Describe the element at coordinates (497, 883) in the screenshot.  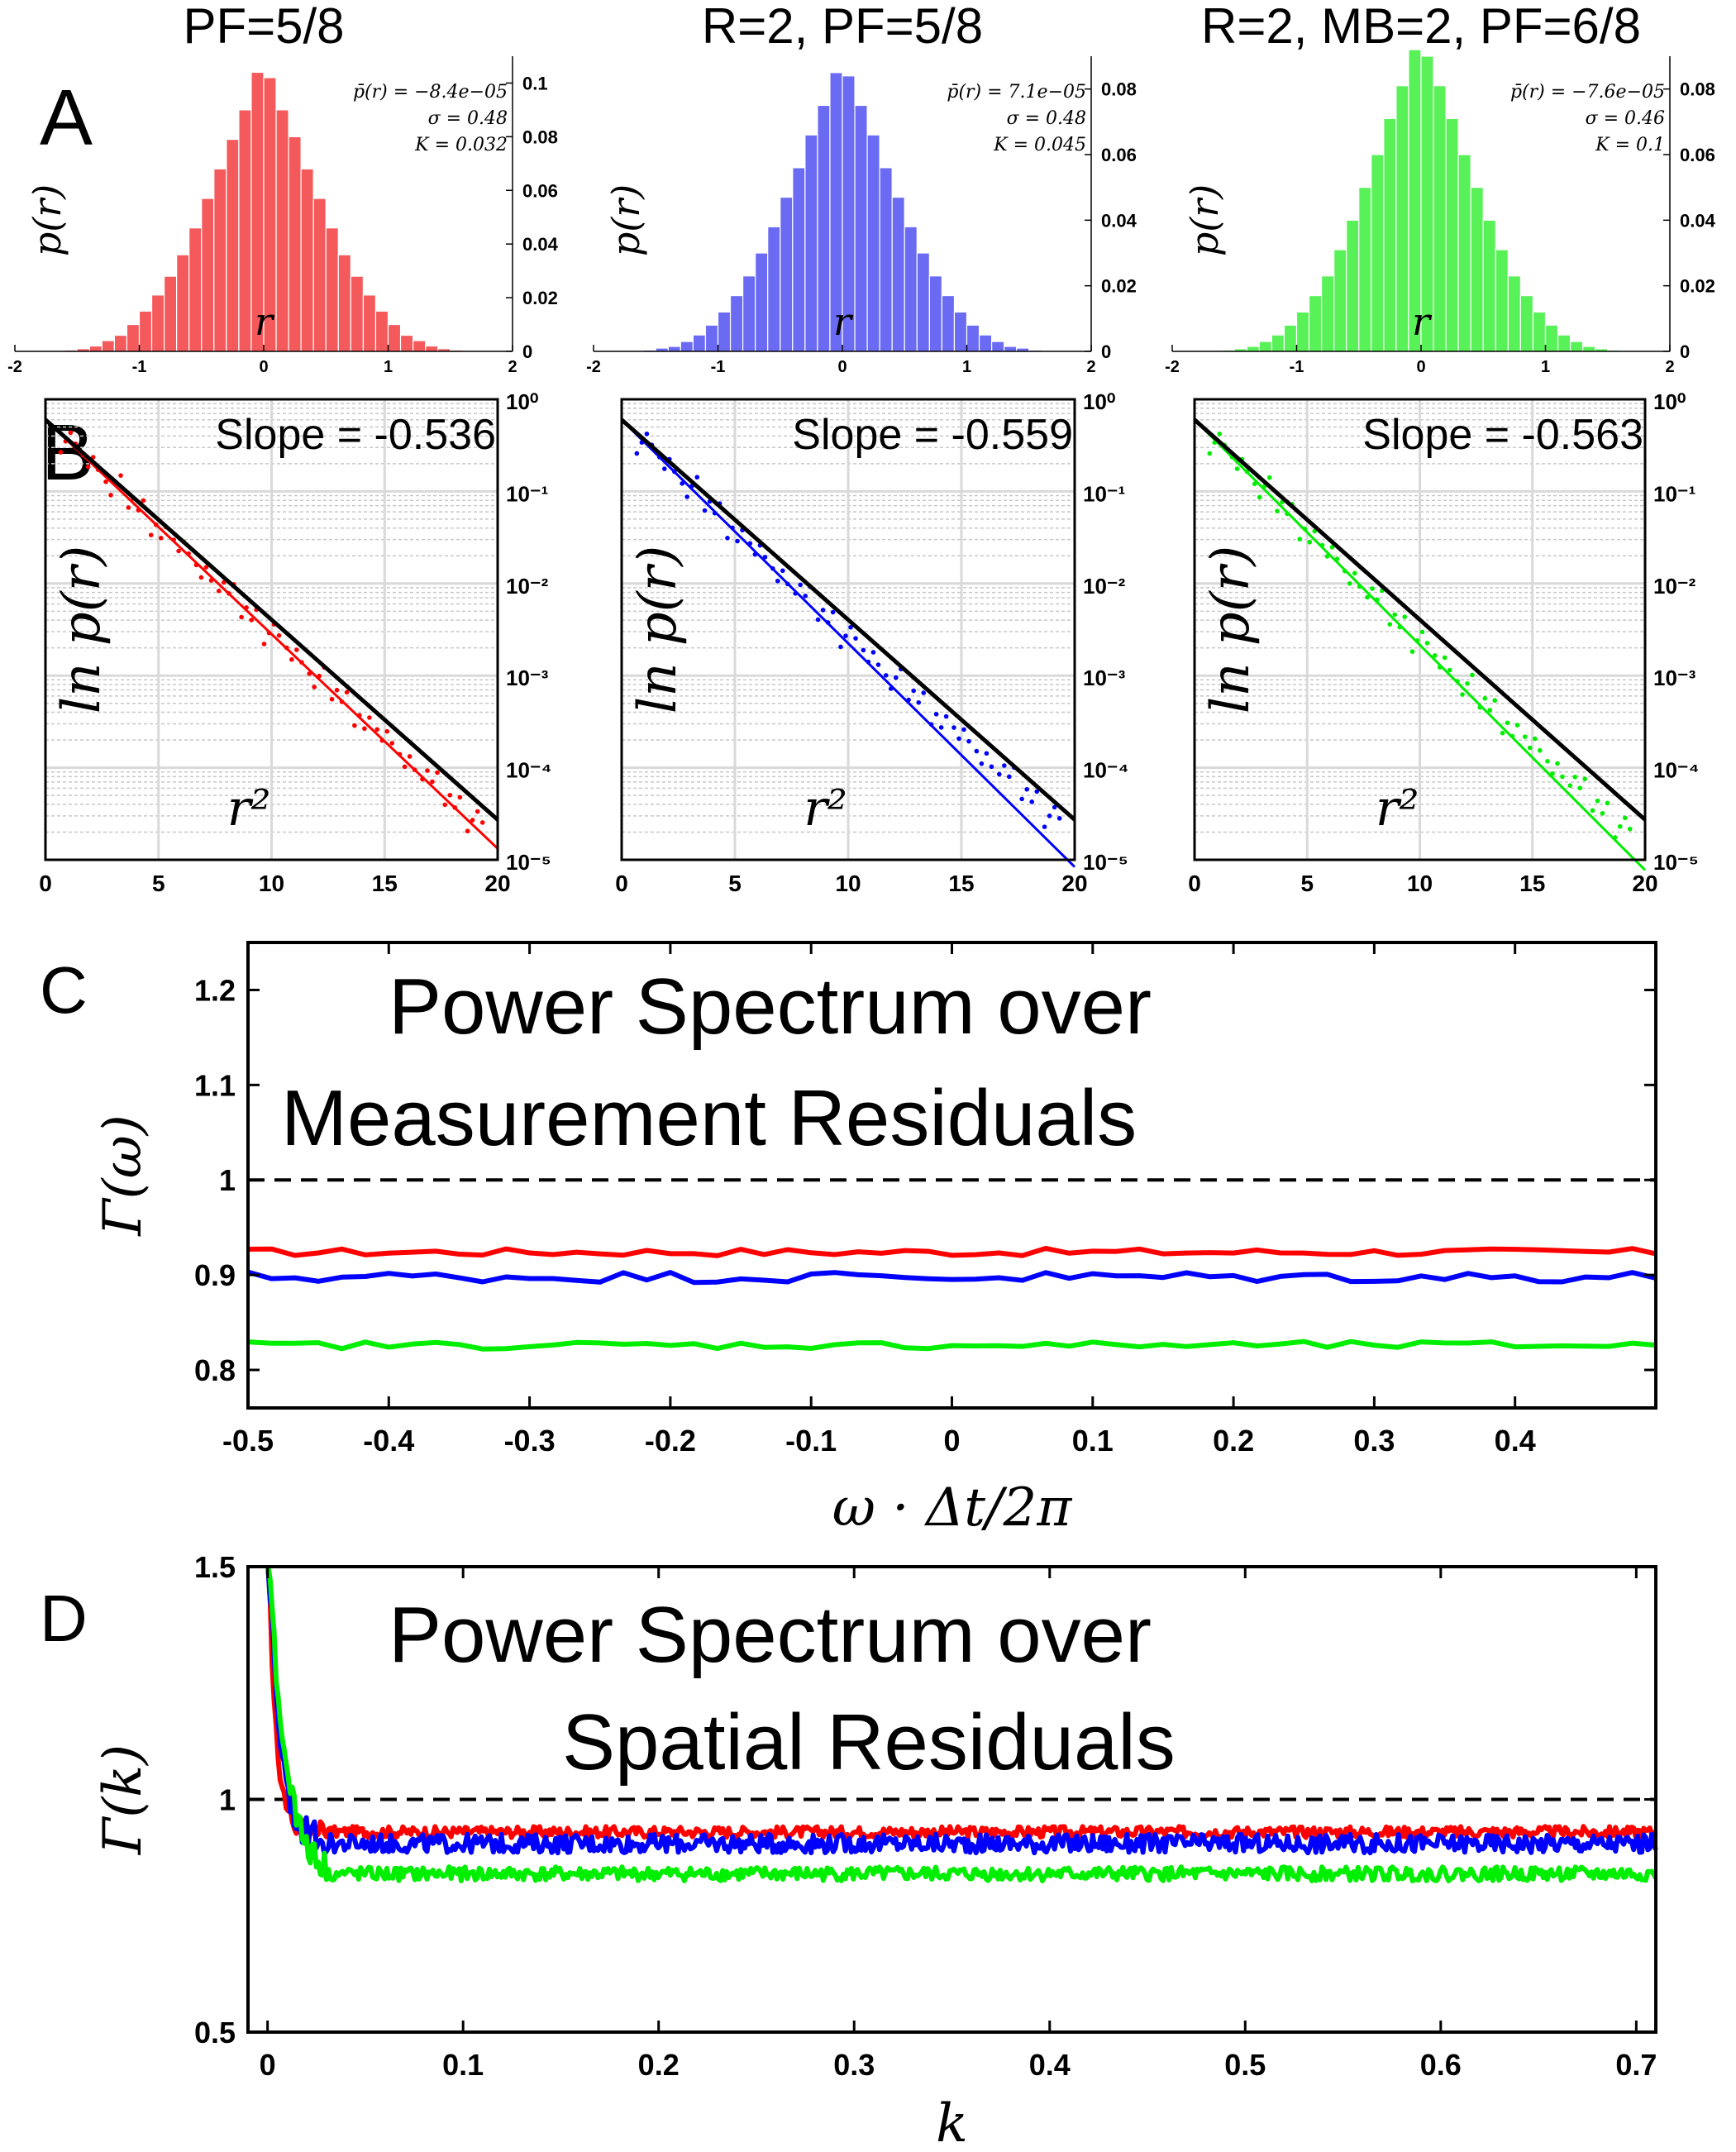
I see `x-tick-label: 20` at that location.